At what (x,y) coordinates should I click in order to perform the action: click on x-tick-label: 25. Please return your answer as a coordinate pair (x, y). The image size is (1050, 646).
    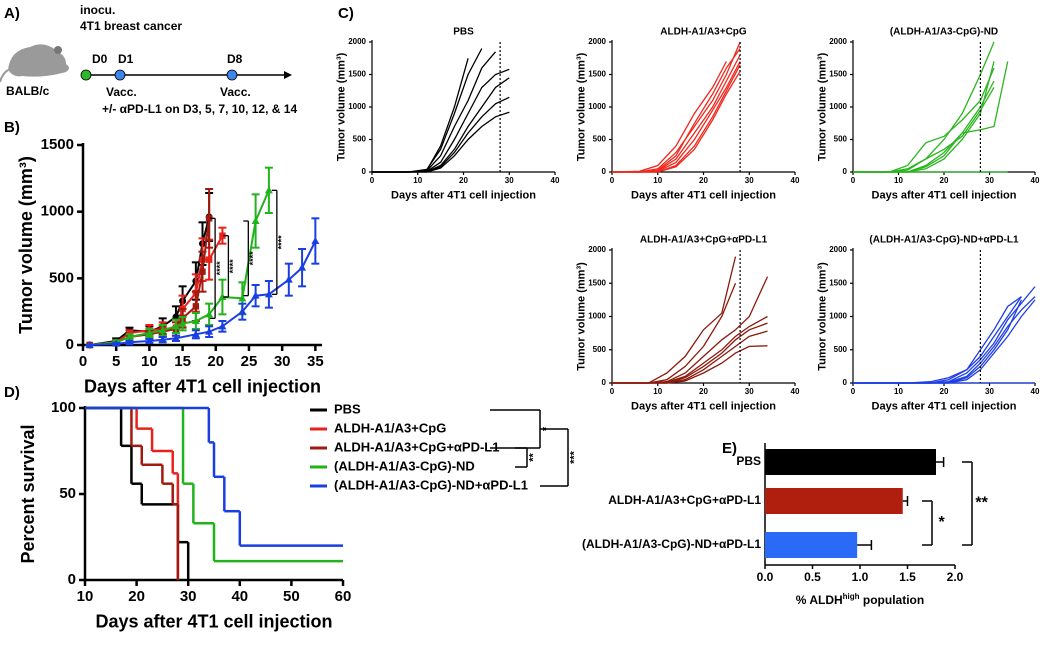
    Looking at the image, I should click on (249, 361).